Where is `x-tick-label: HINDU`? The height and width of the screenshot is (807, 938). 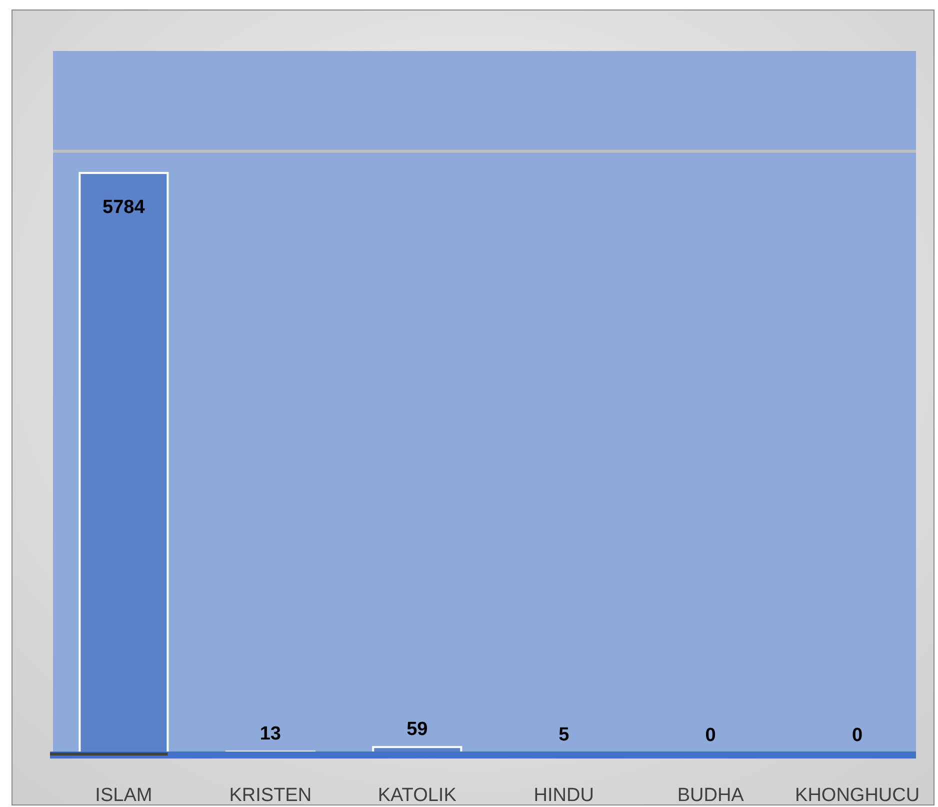
x-tick-label: HINDU is located at coordinates (564, 795).